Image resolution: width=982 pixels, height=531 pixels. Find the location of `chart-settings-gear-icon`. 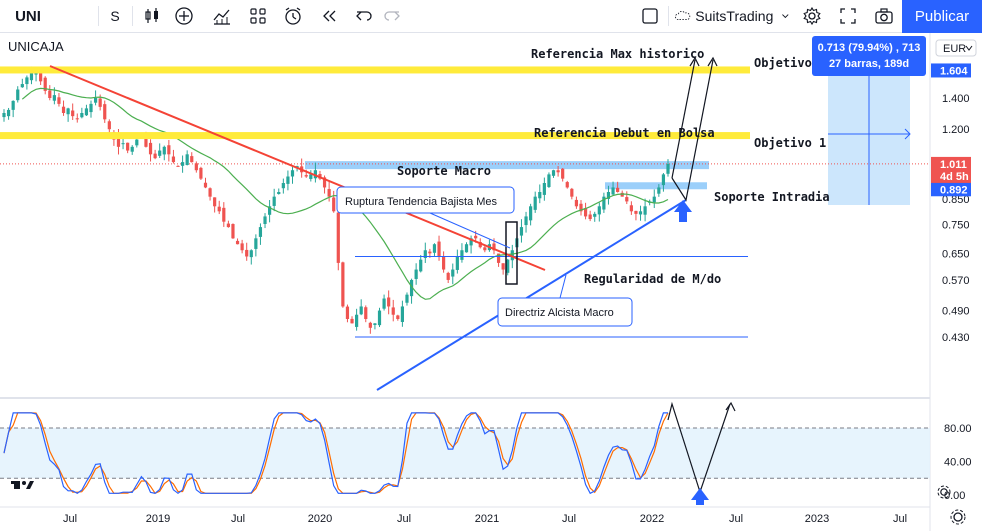

chart-settings-gear-icon is located at coordinates (958, 517).